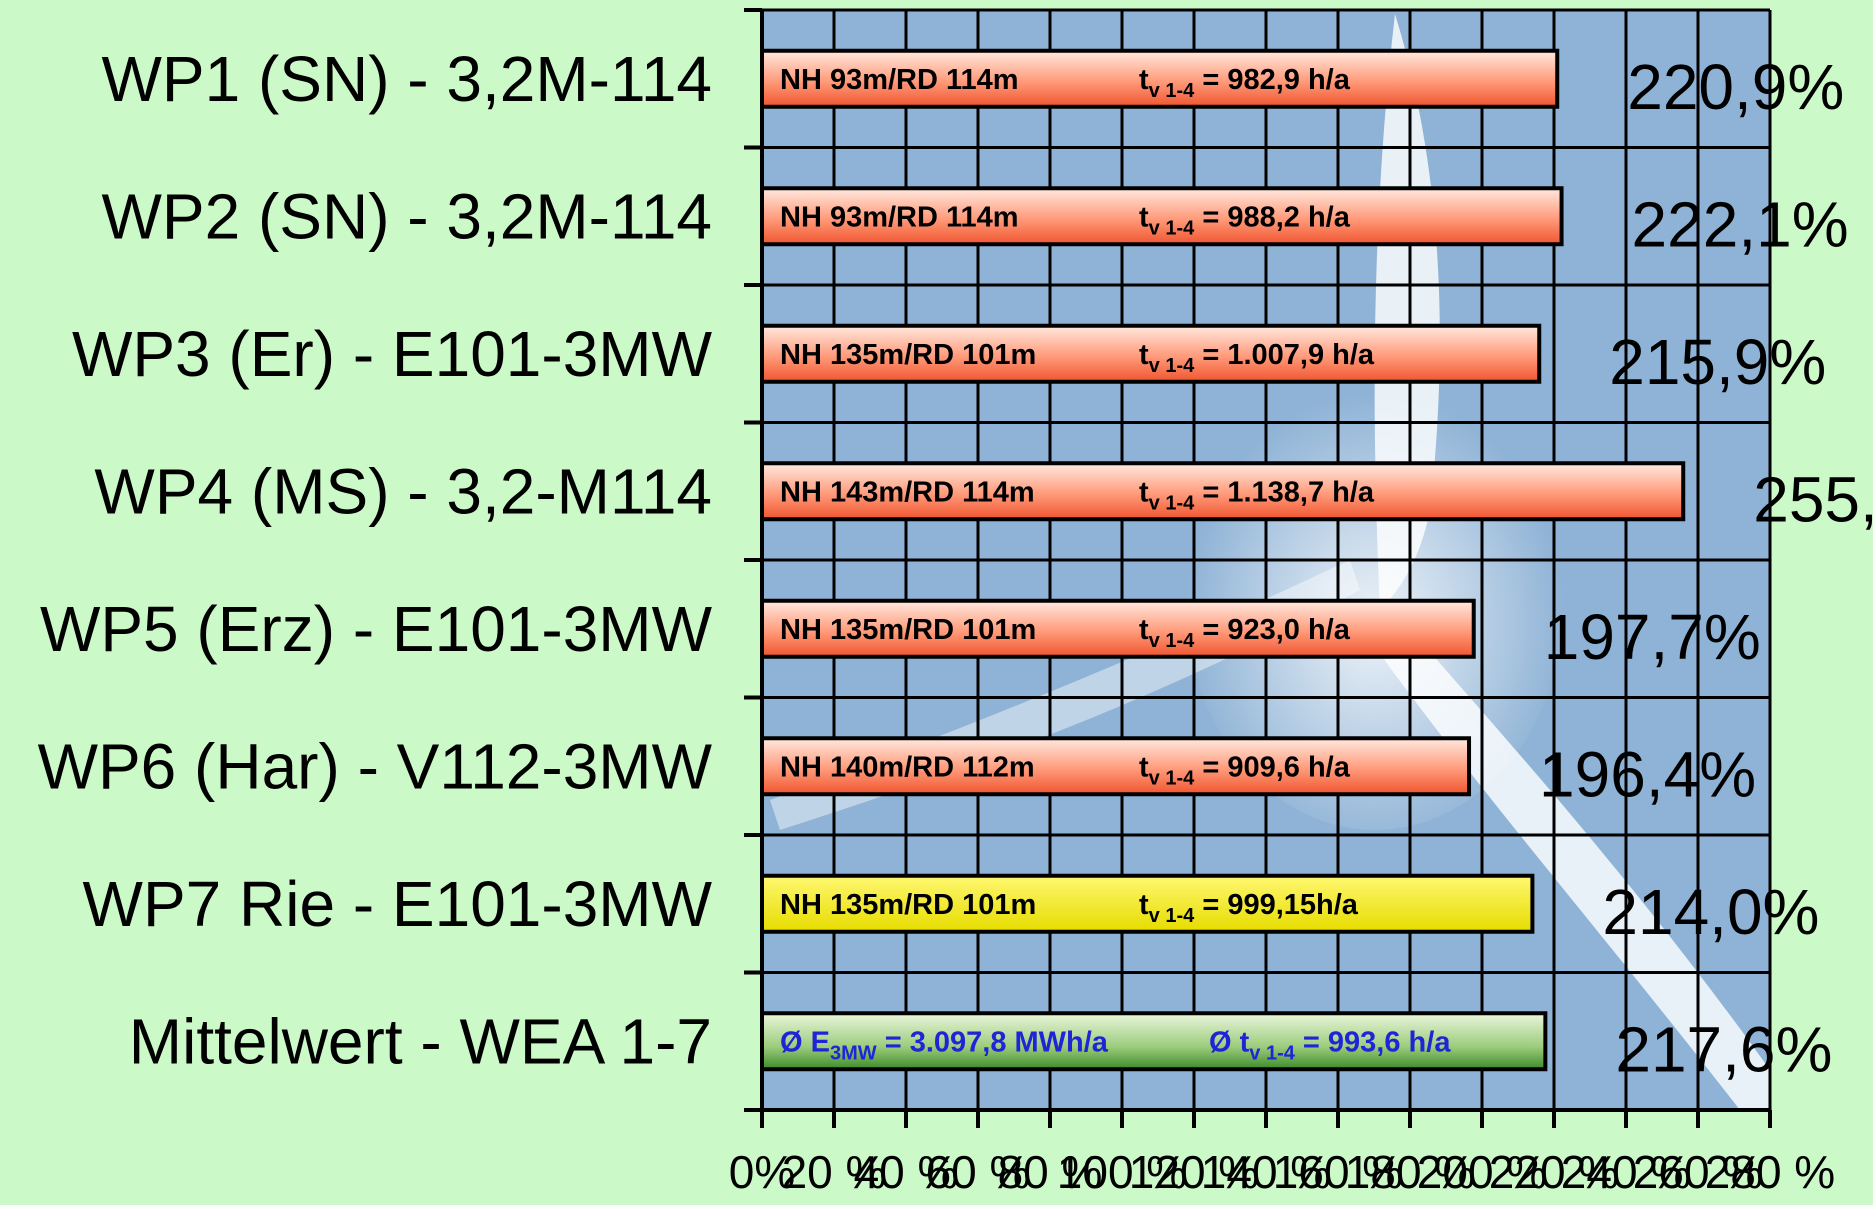 This screenshot has width=1873, height=1205. Describe the element at coordinates (907, 492) in the screenshot. I see `bar-annotation-left: NH 143m/RD 114m` at that location.